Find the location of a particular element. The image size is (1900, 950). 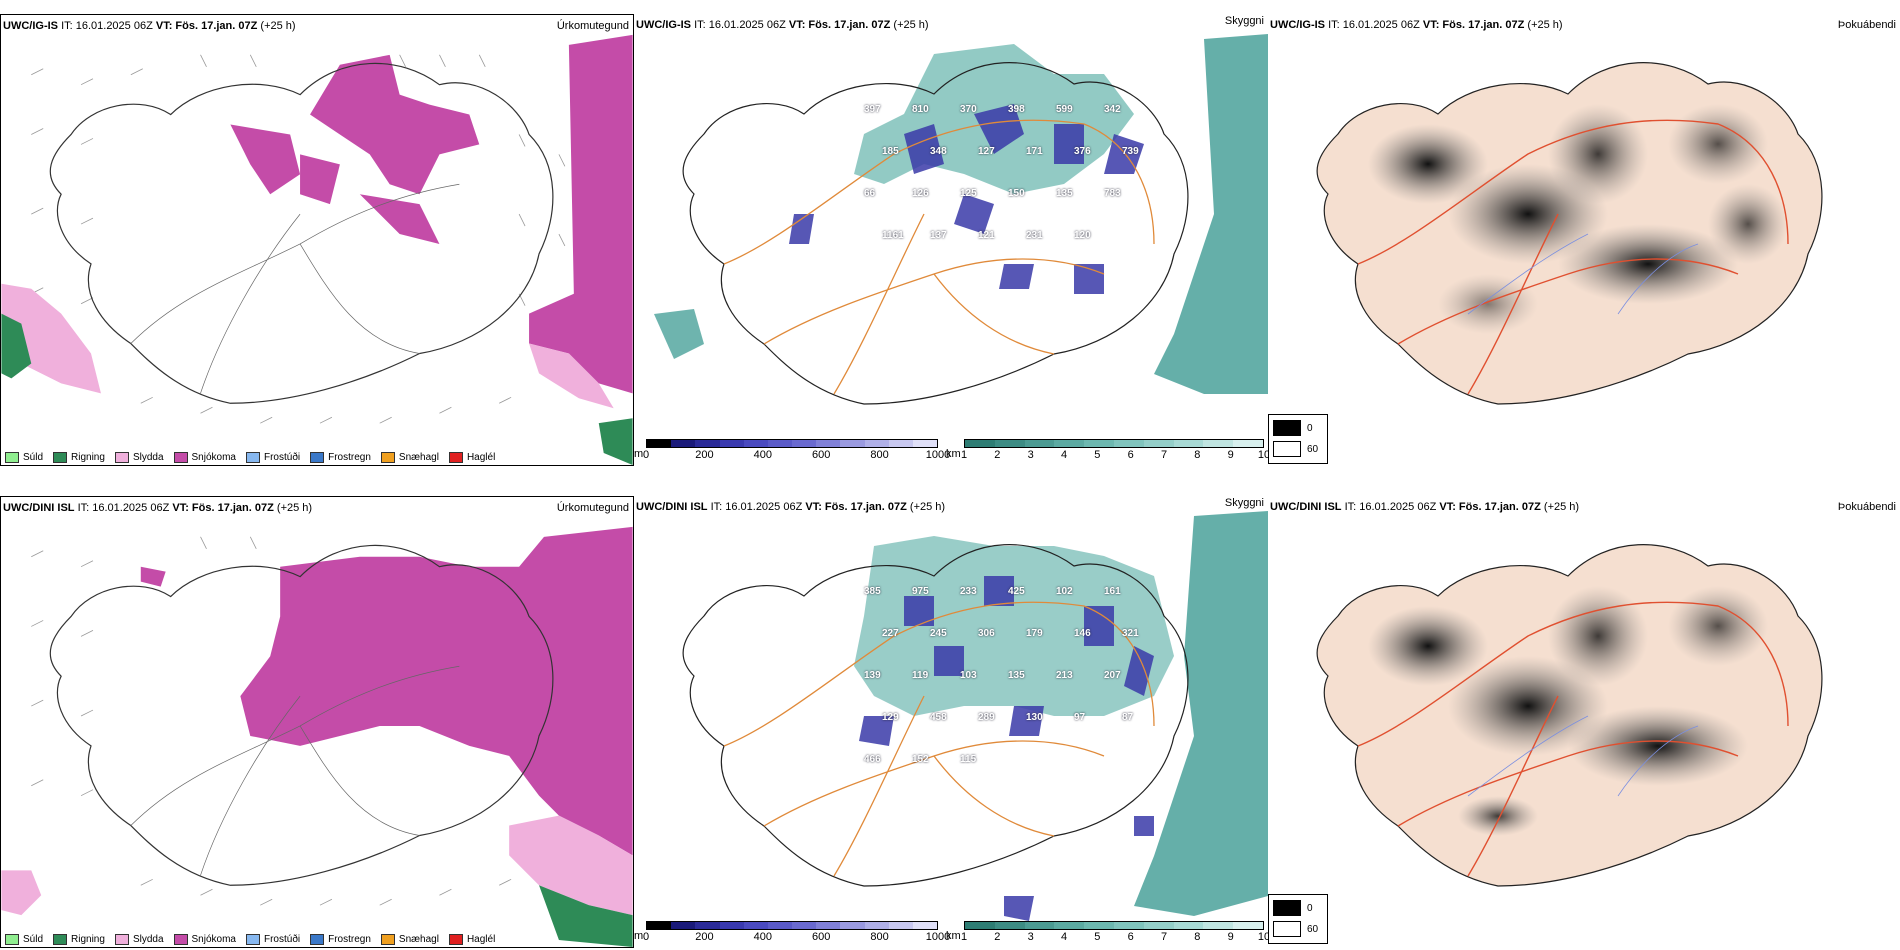

low-cloud-patches is located at coordinates (966, 199).